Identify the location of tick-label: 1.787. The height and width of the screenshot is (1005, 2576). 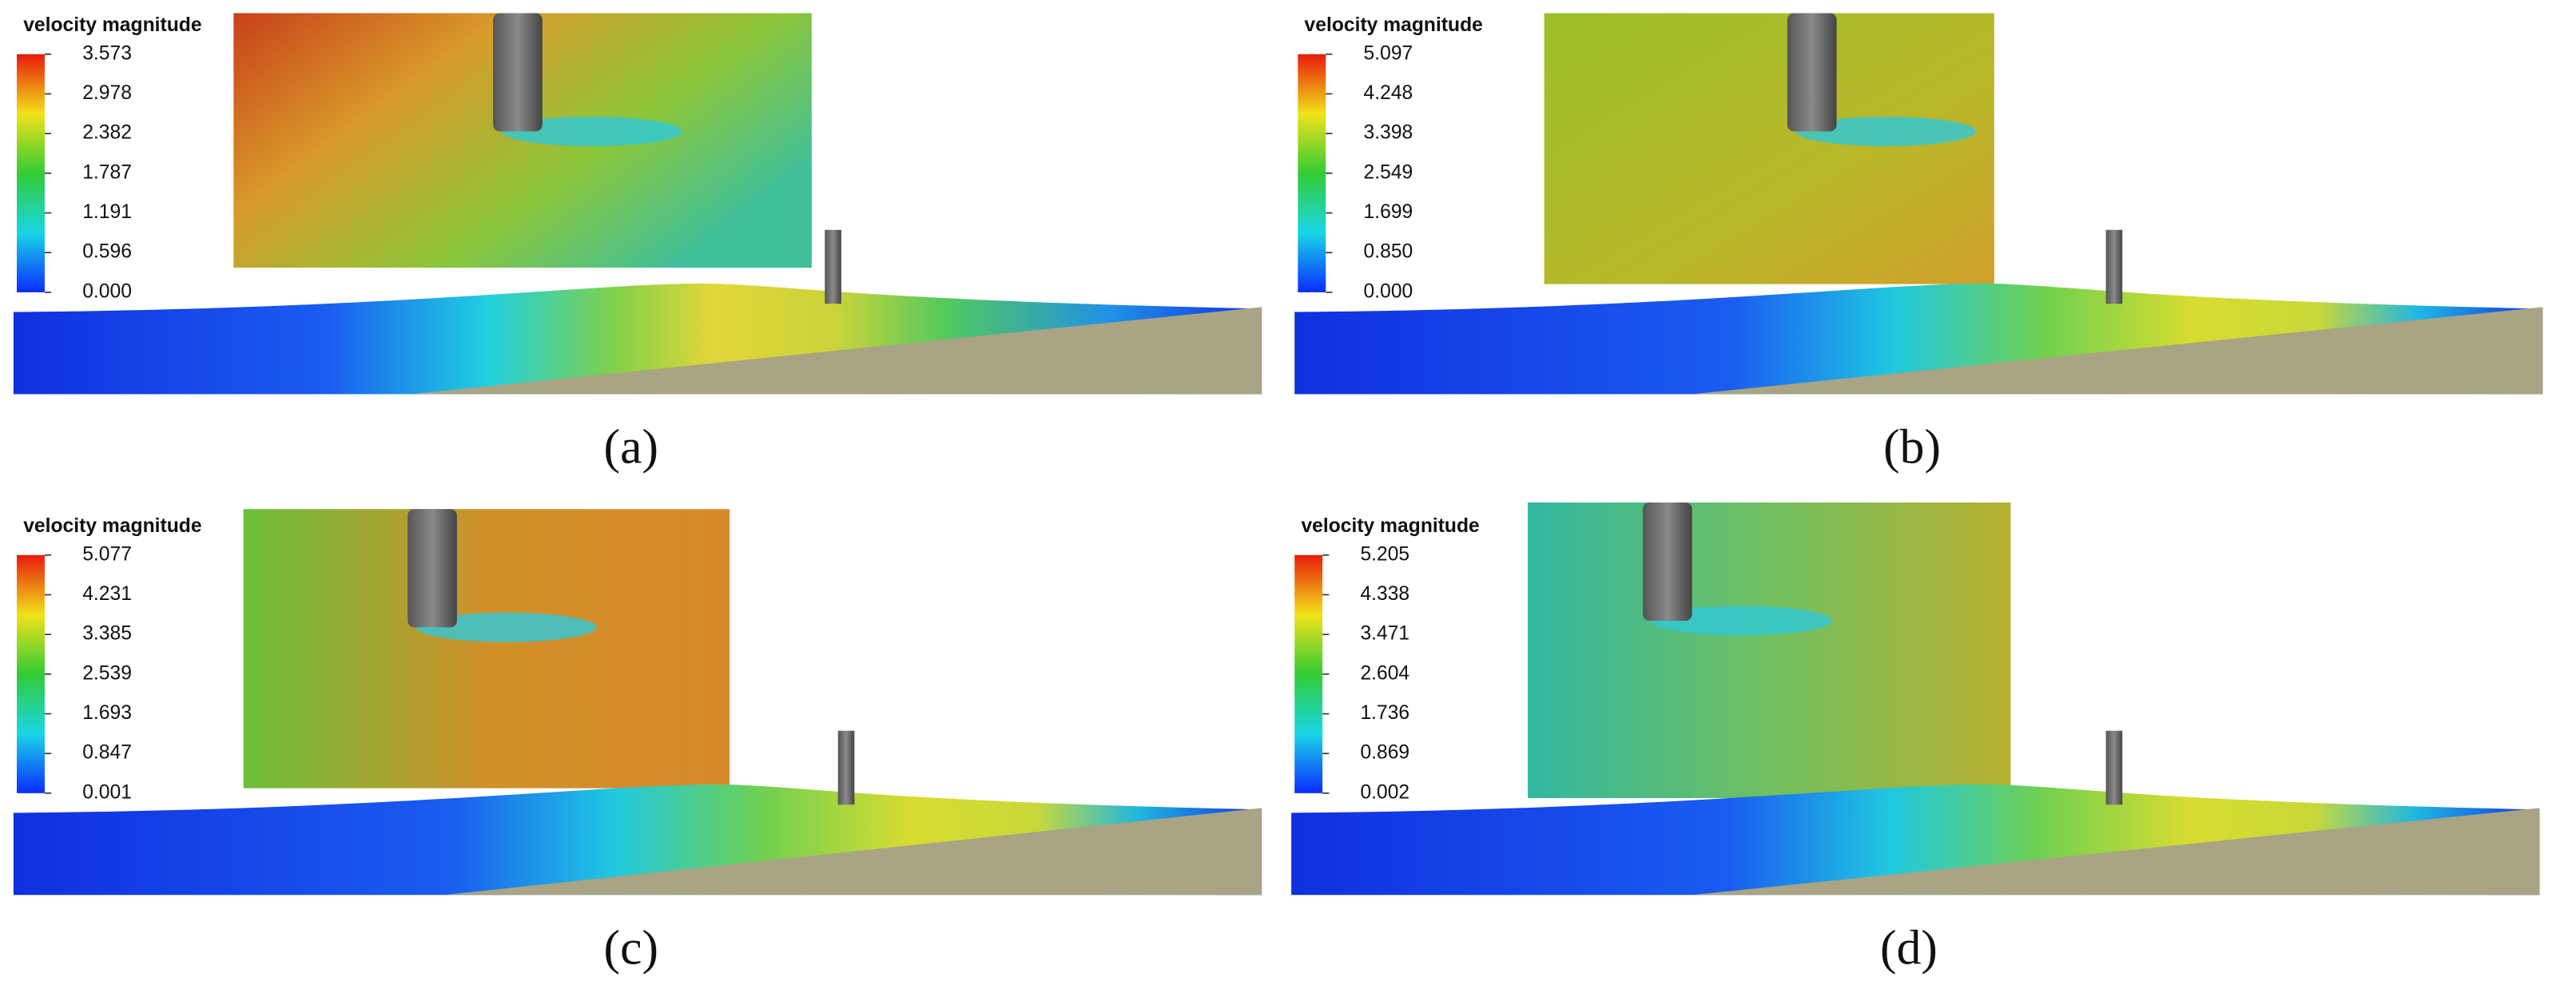
(107, 172).